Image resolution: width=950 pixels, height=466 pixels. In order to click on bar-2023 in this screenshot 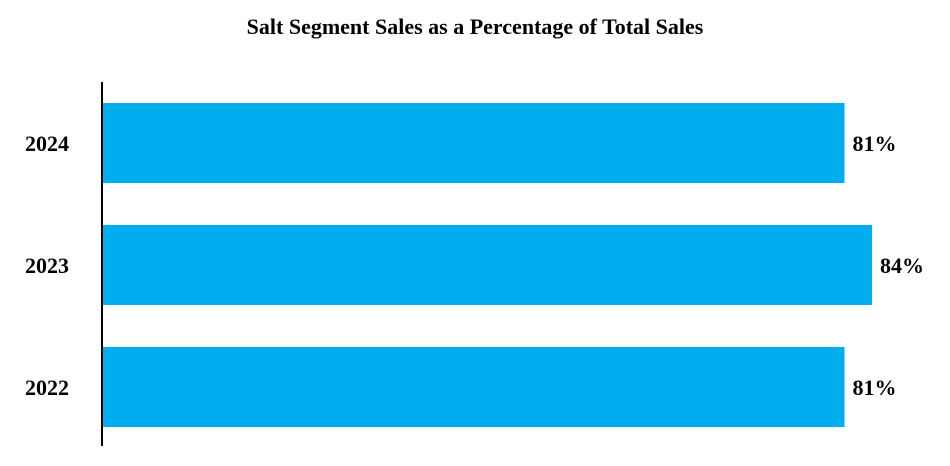, I will do `click(487, 265)`.